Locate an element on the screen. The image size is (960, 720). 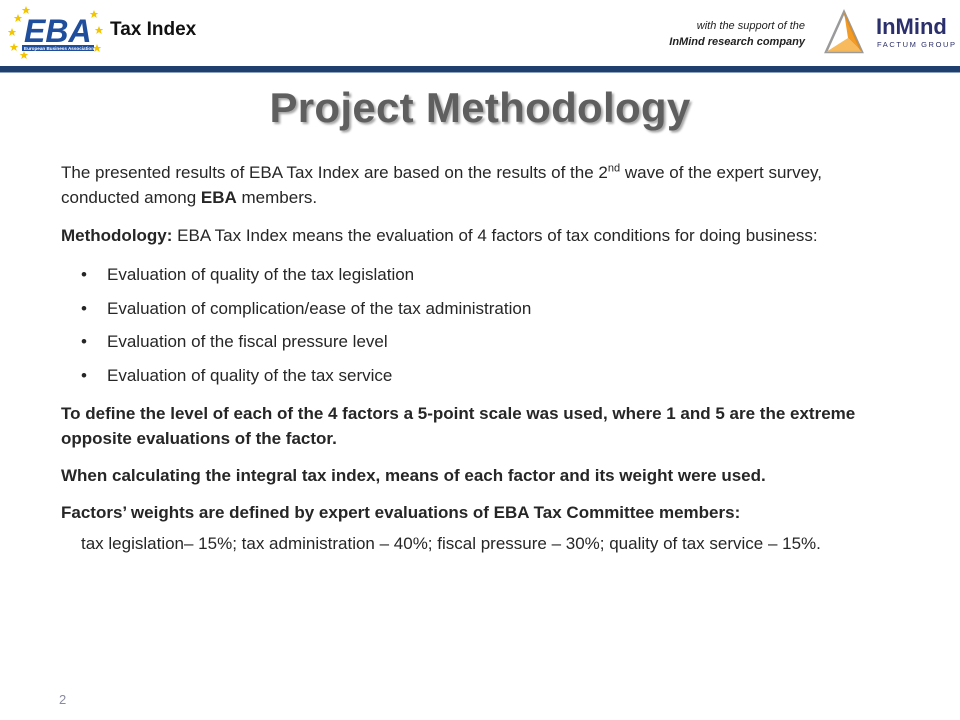
svg-text: European Business Association is located at coordinates (59, 48).